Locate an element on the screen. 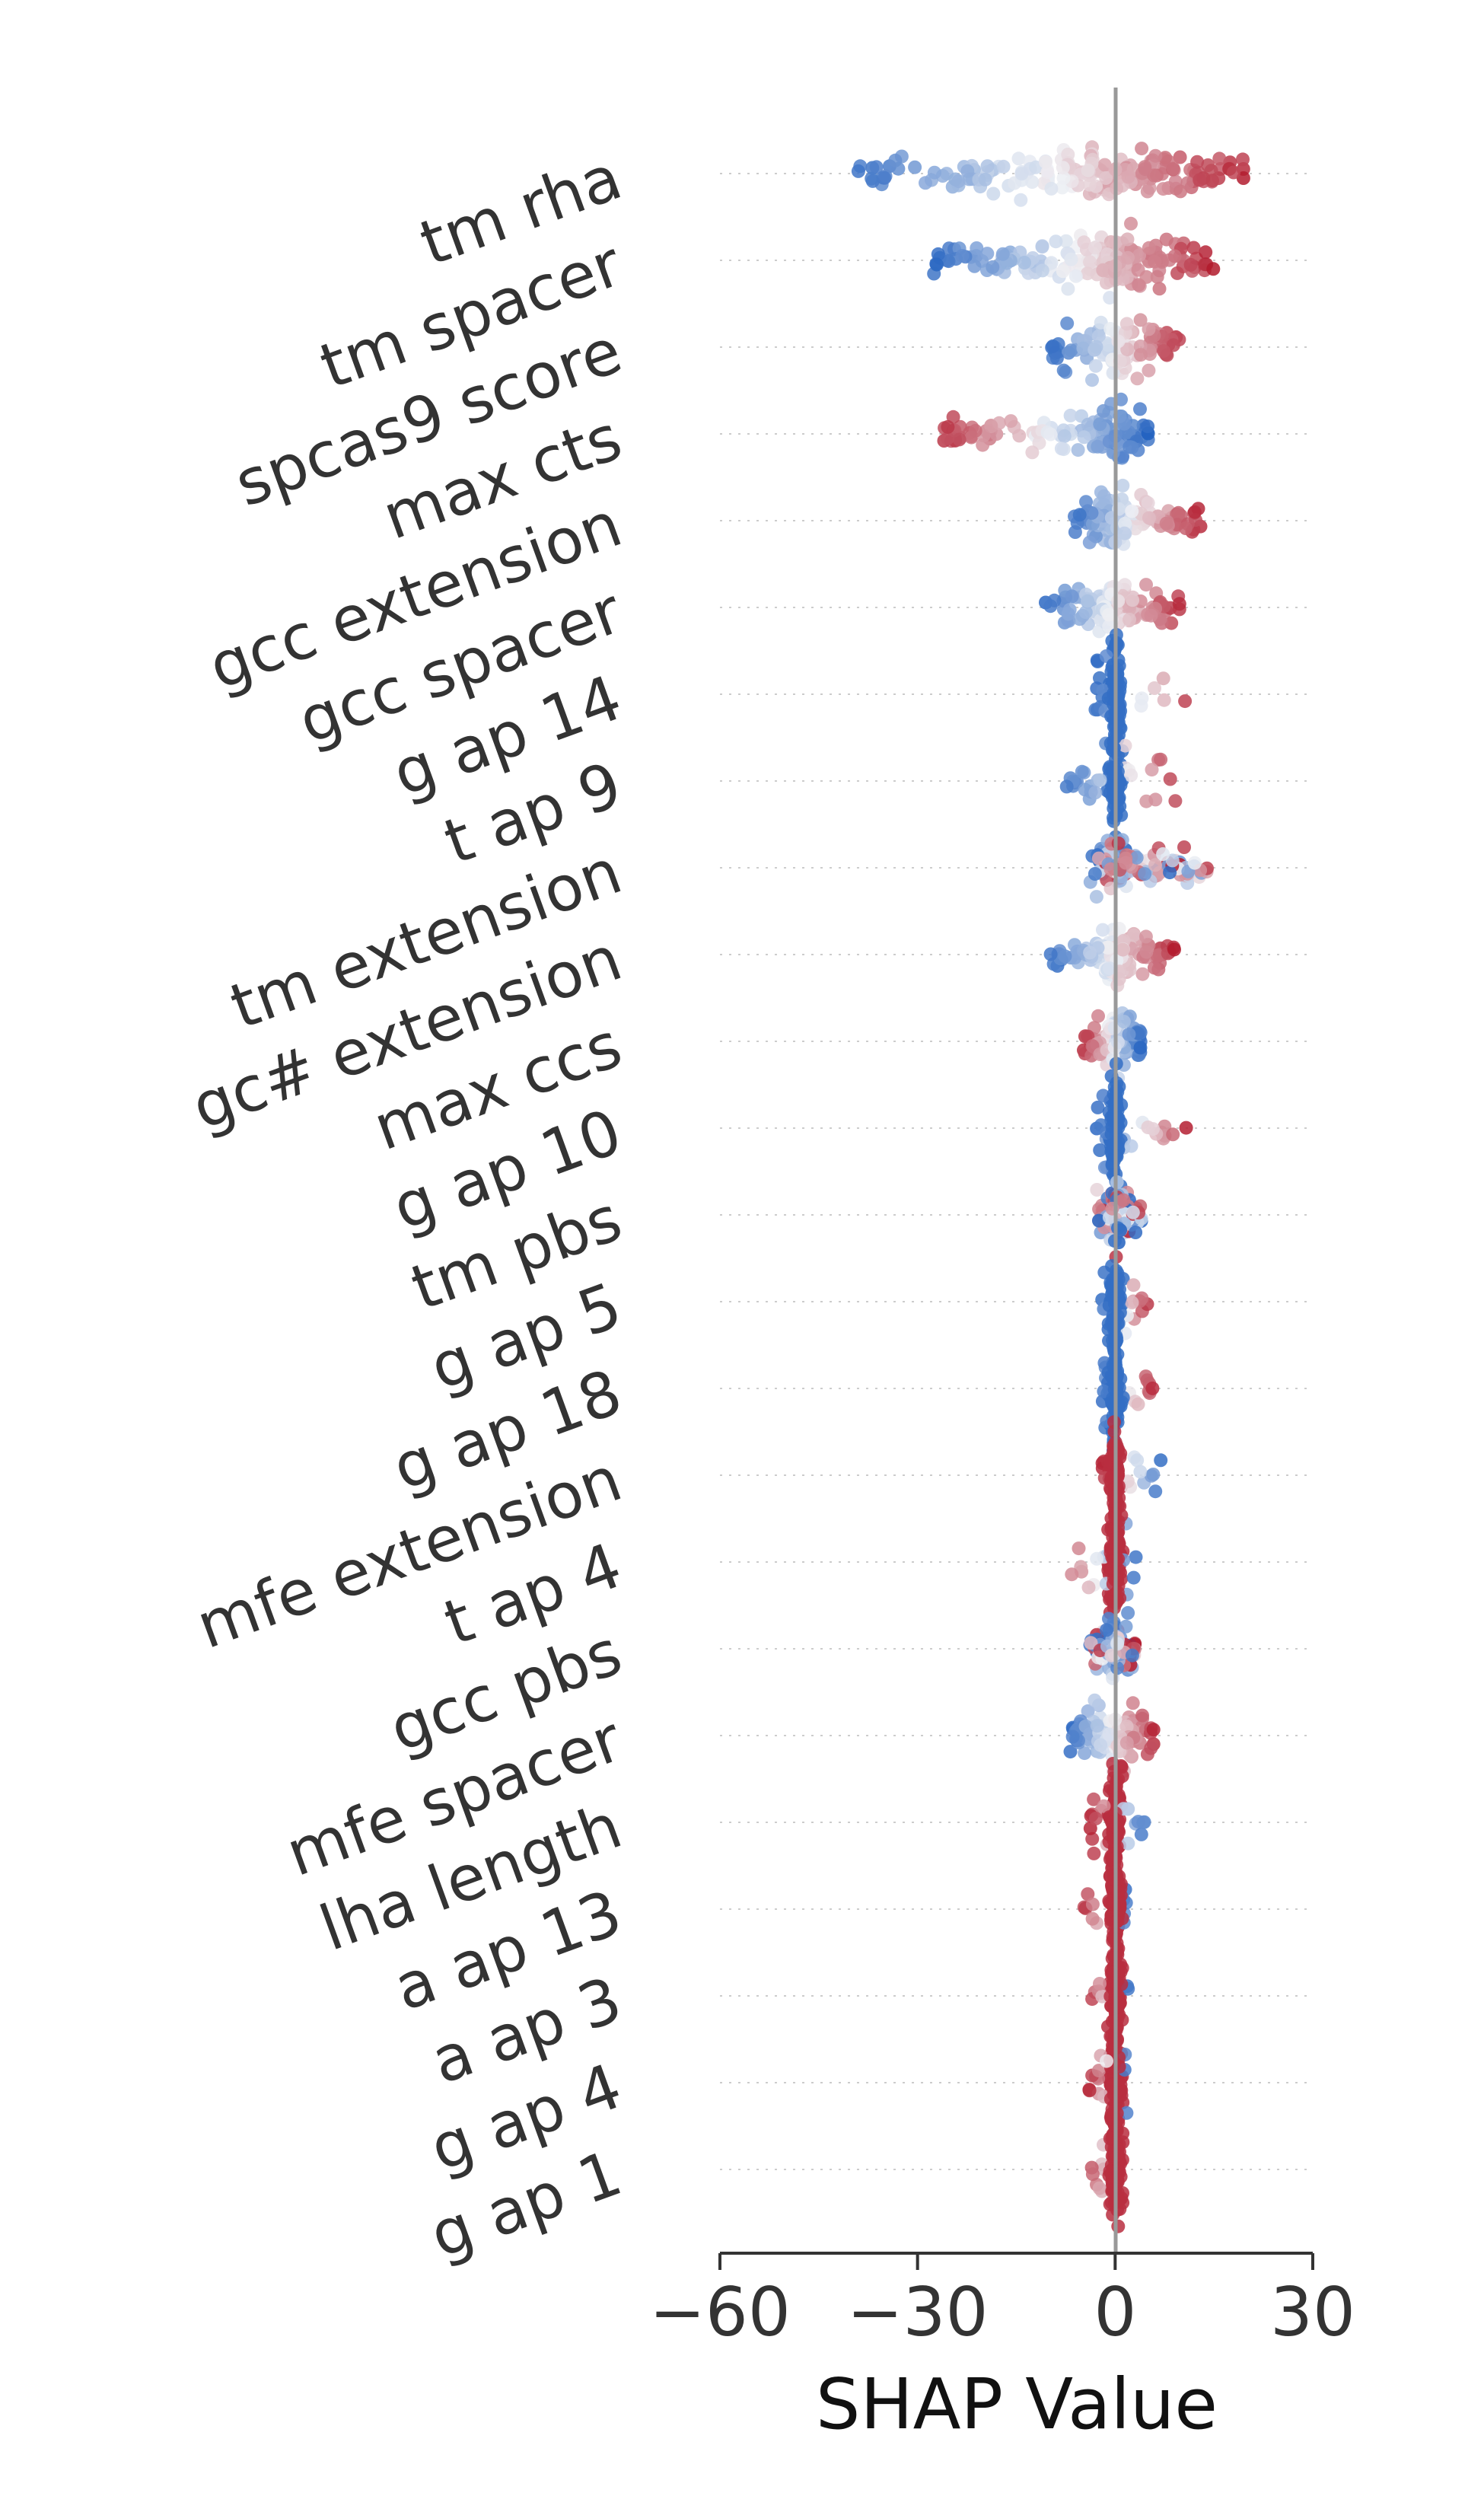 This screenshot has width=1484, height=2512. x-tick-label: 0 is located at coordinates (1115, 2312).